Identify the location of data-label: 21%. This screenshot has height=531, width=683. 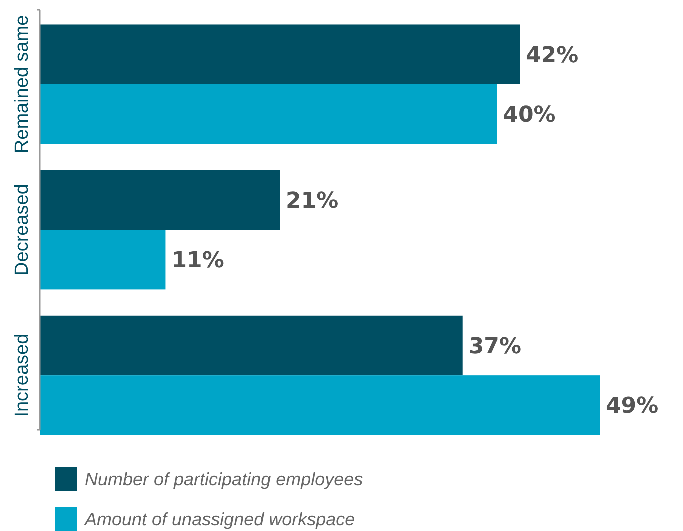
(312, 201).